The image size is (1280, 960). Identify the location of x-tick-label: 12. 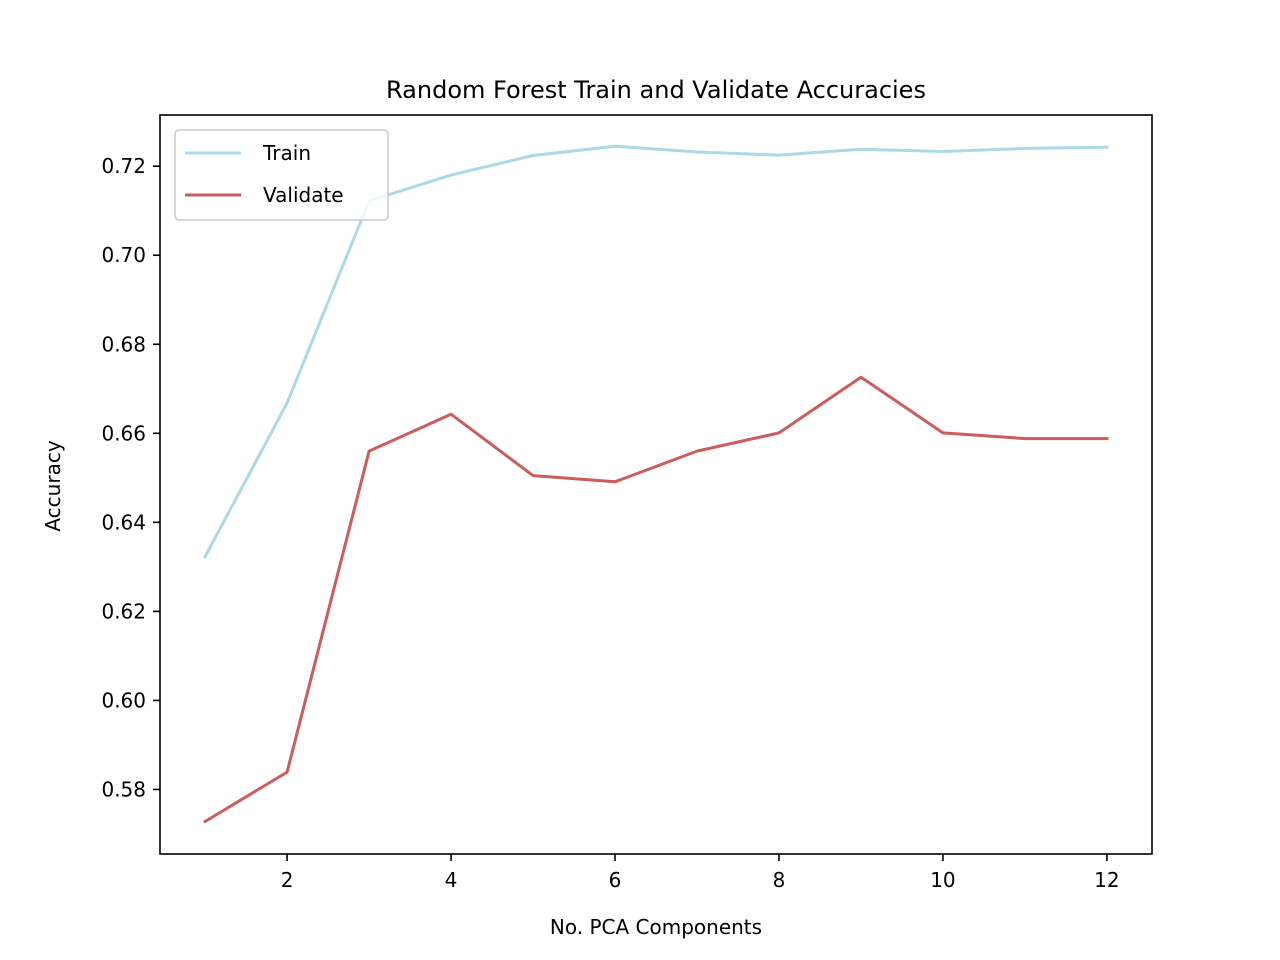
(1106, 880).